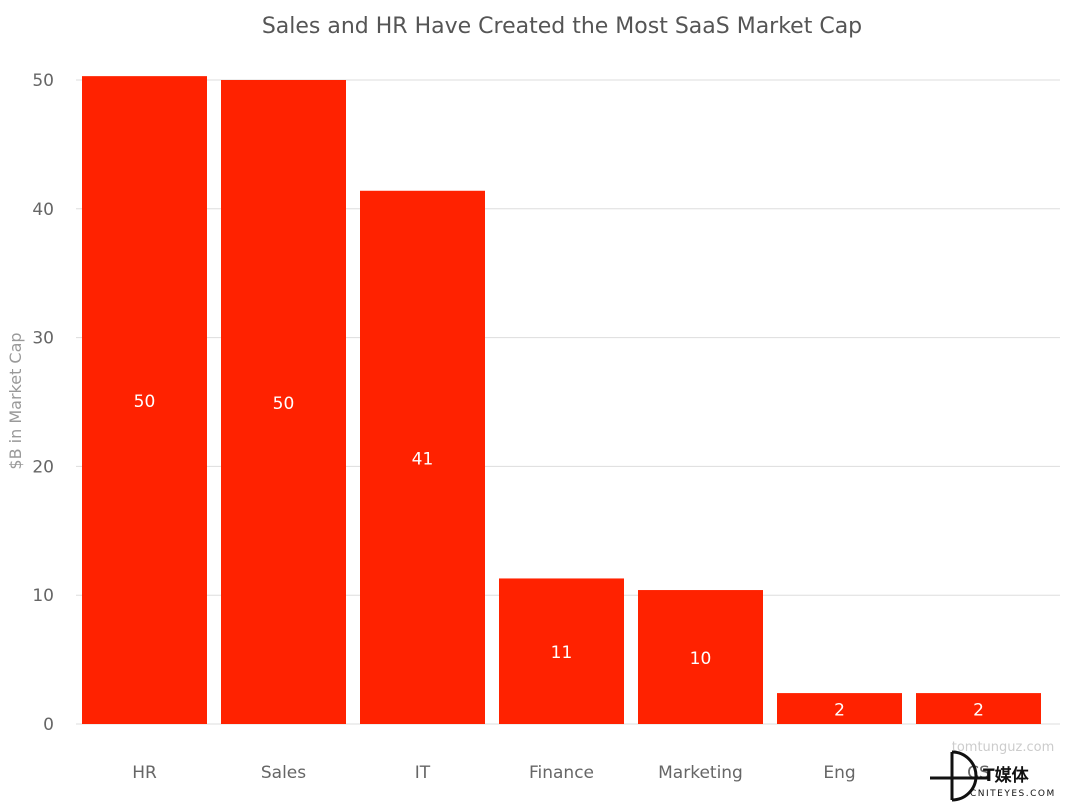 Image resolution: width=1080 pixels, height=810 pixels. Describe the element at coordinates (43, 403) in the screenshot. I see `y-axis-ticks: 0 10 20 30 40 50` at that location.